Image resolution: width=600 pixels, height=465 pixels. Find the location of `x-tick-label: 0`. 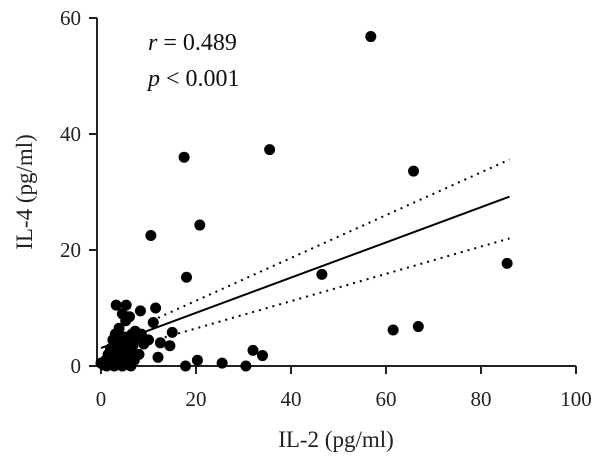

x-tick-label: 0 is located at coordinates (101, 399).